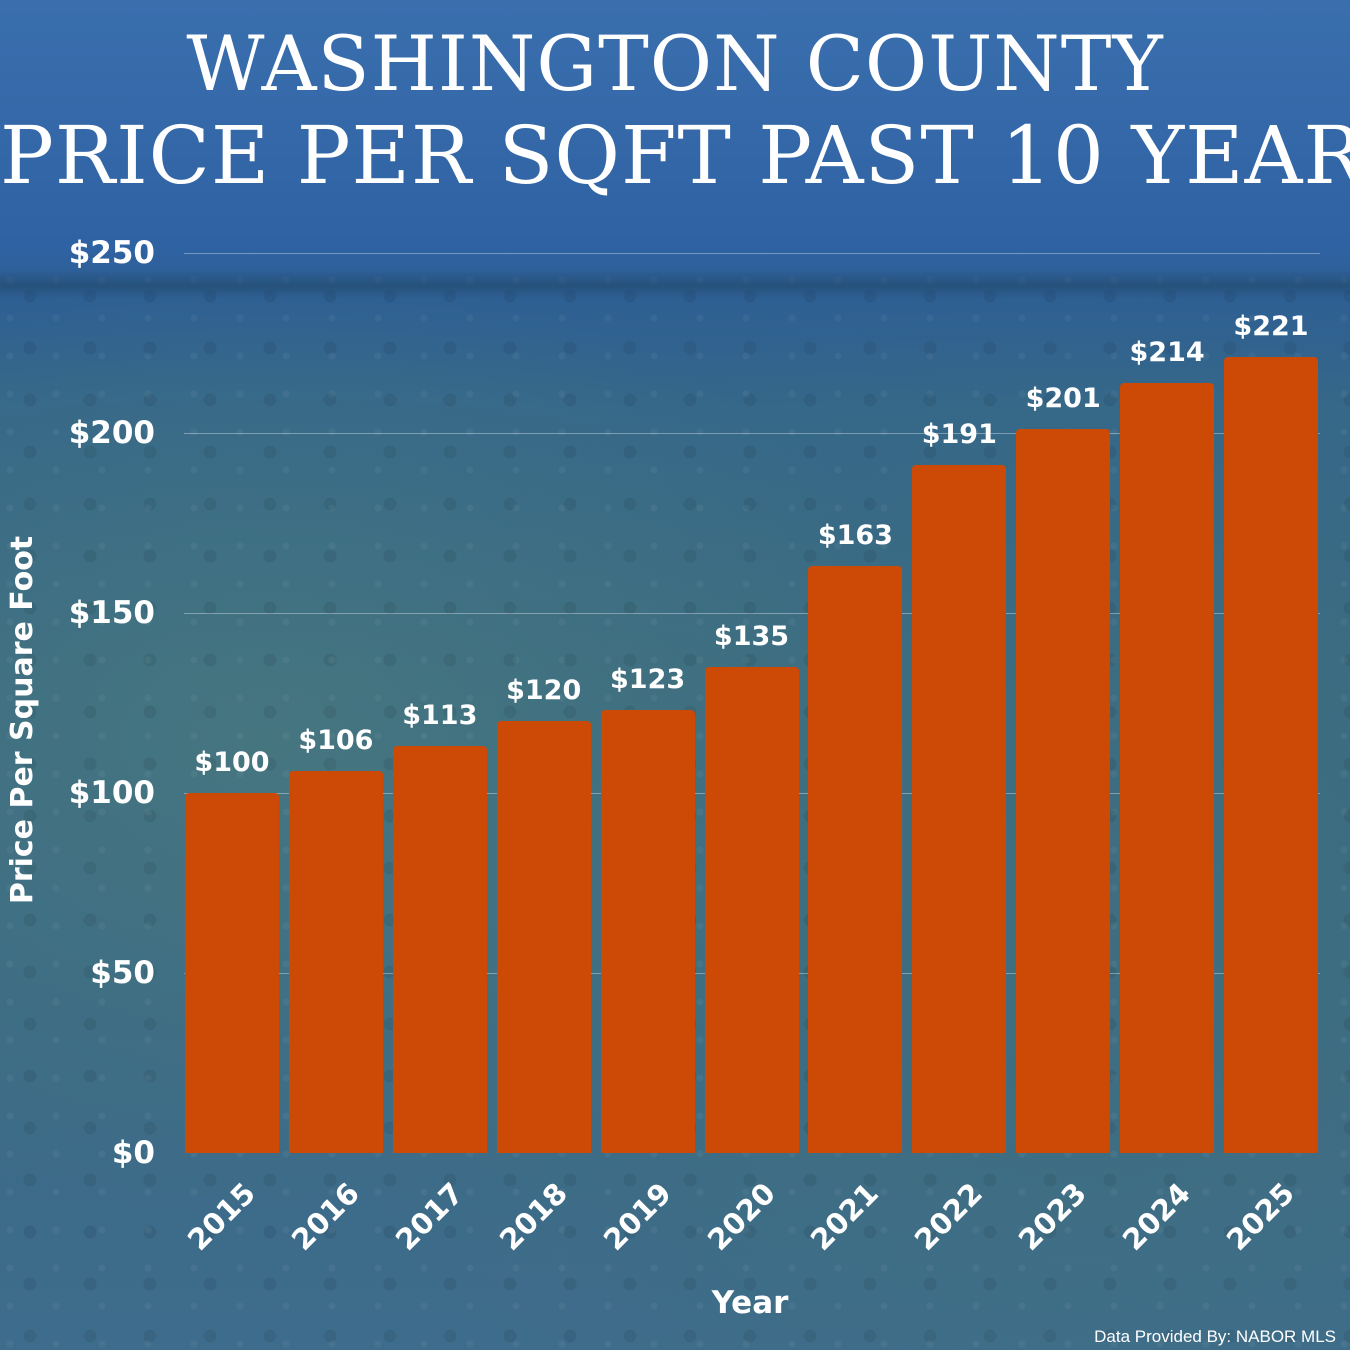  I want to click on source-note: Data Provided By: NABOR MLS, so click(1215, 1336).